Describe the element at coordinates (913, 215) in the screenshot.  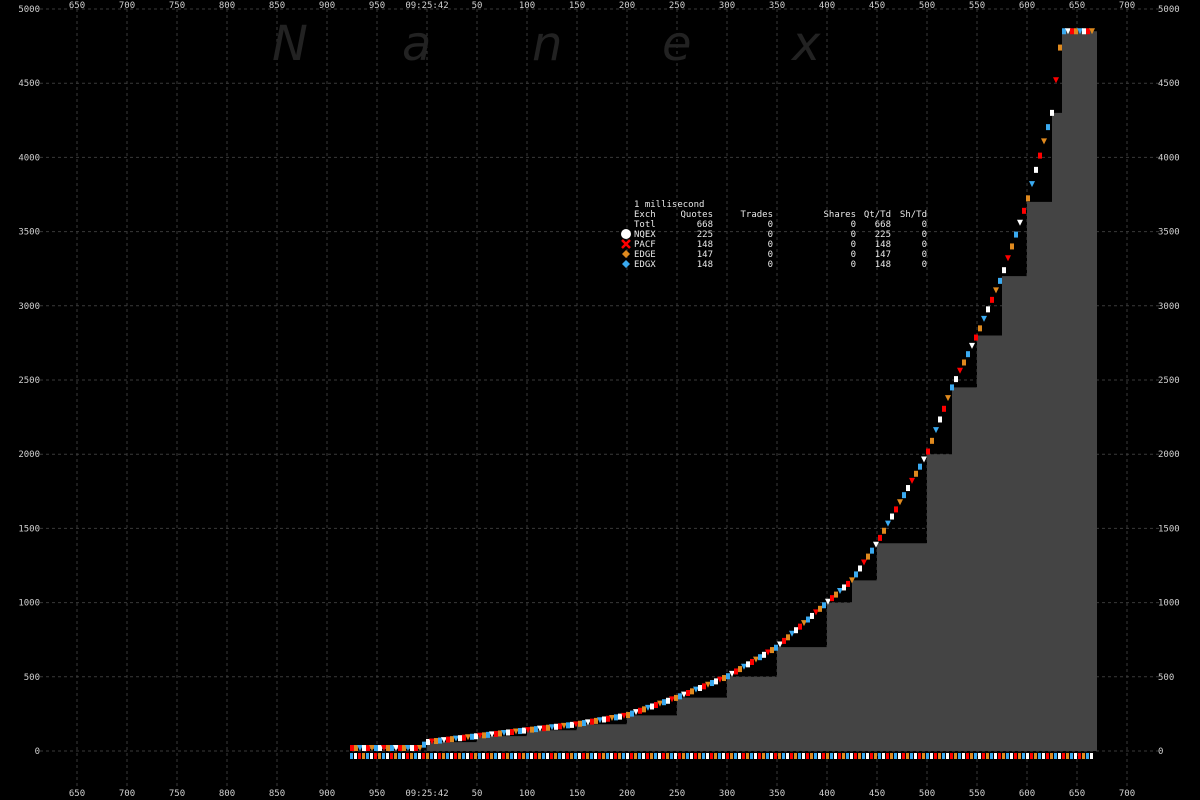
I see `legend-header: Sh/Td` at that location.